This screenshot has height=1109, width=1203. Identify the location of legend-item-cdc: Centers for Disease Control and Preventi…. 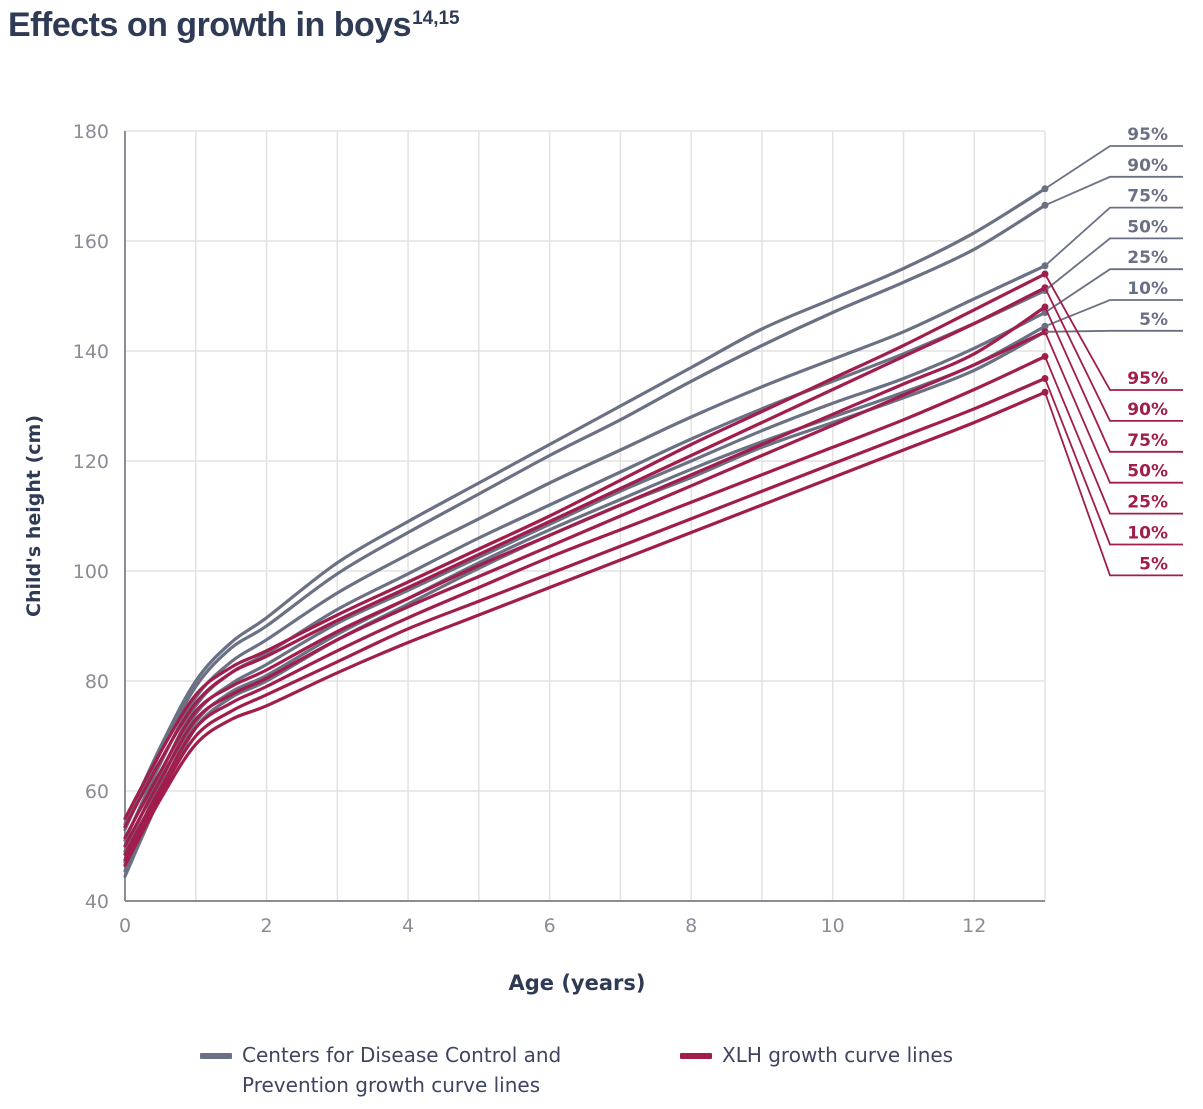
(411, 1070).